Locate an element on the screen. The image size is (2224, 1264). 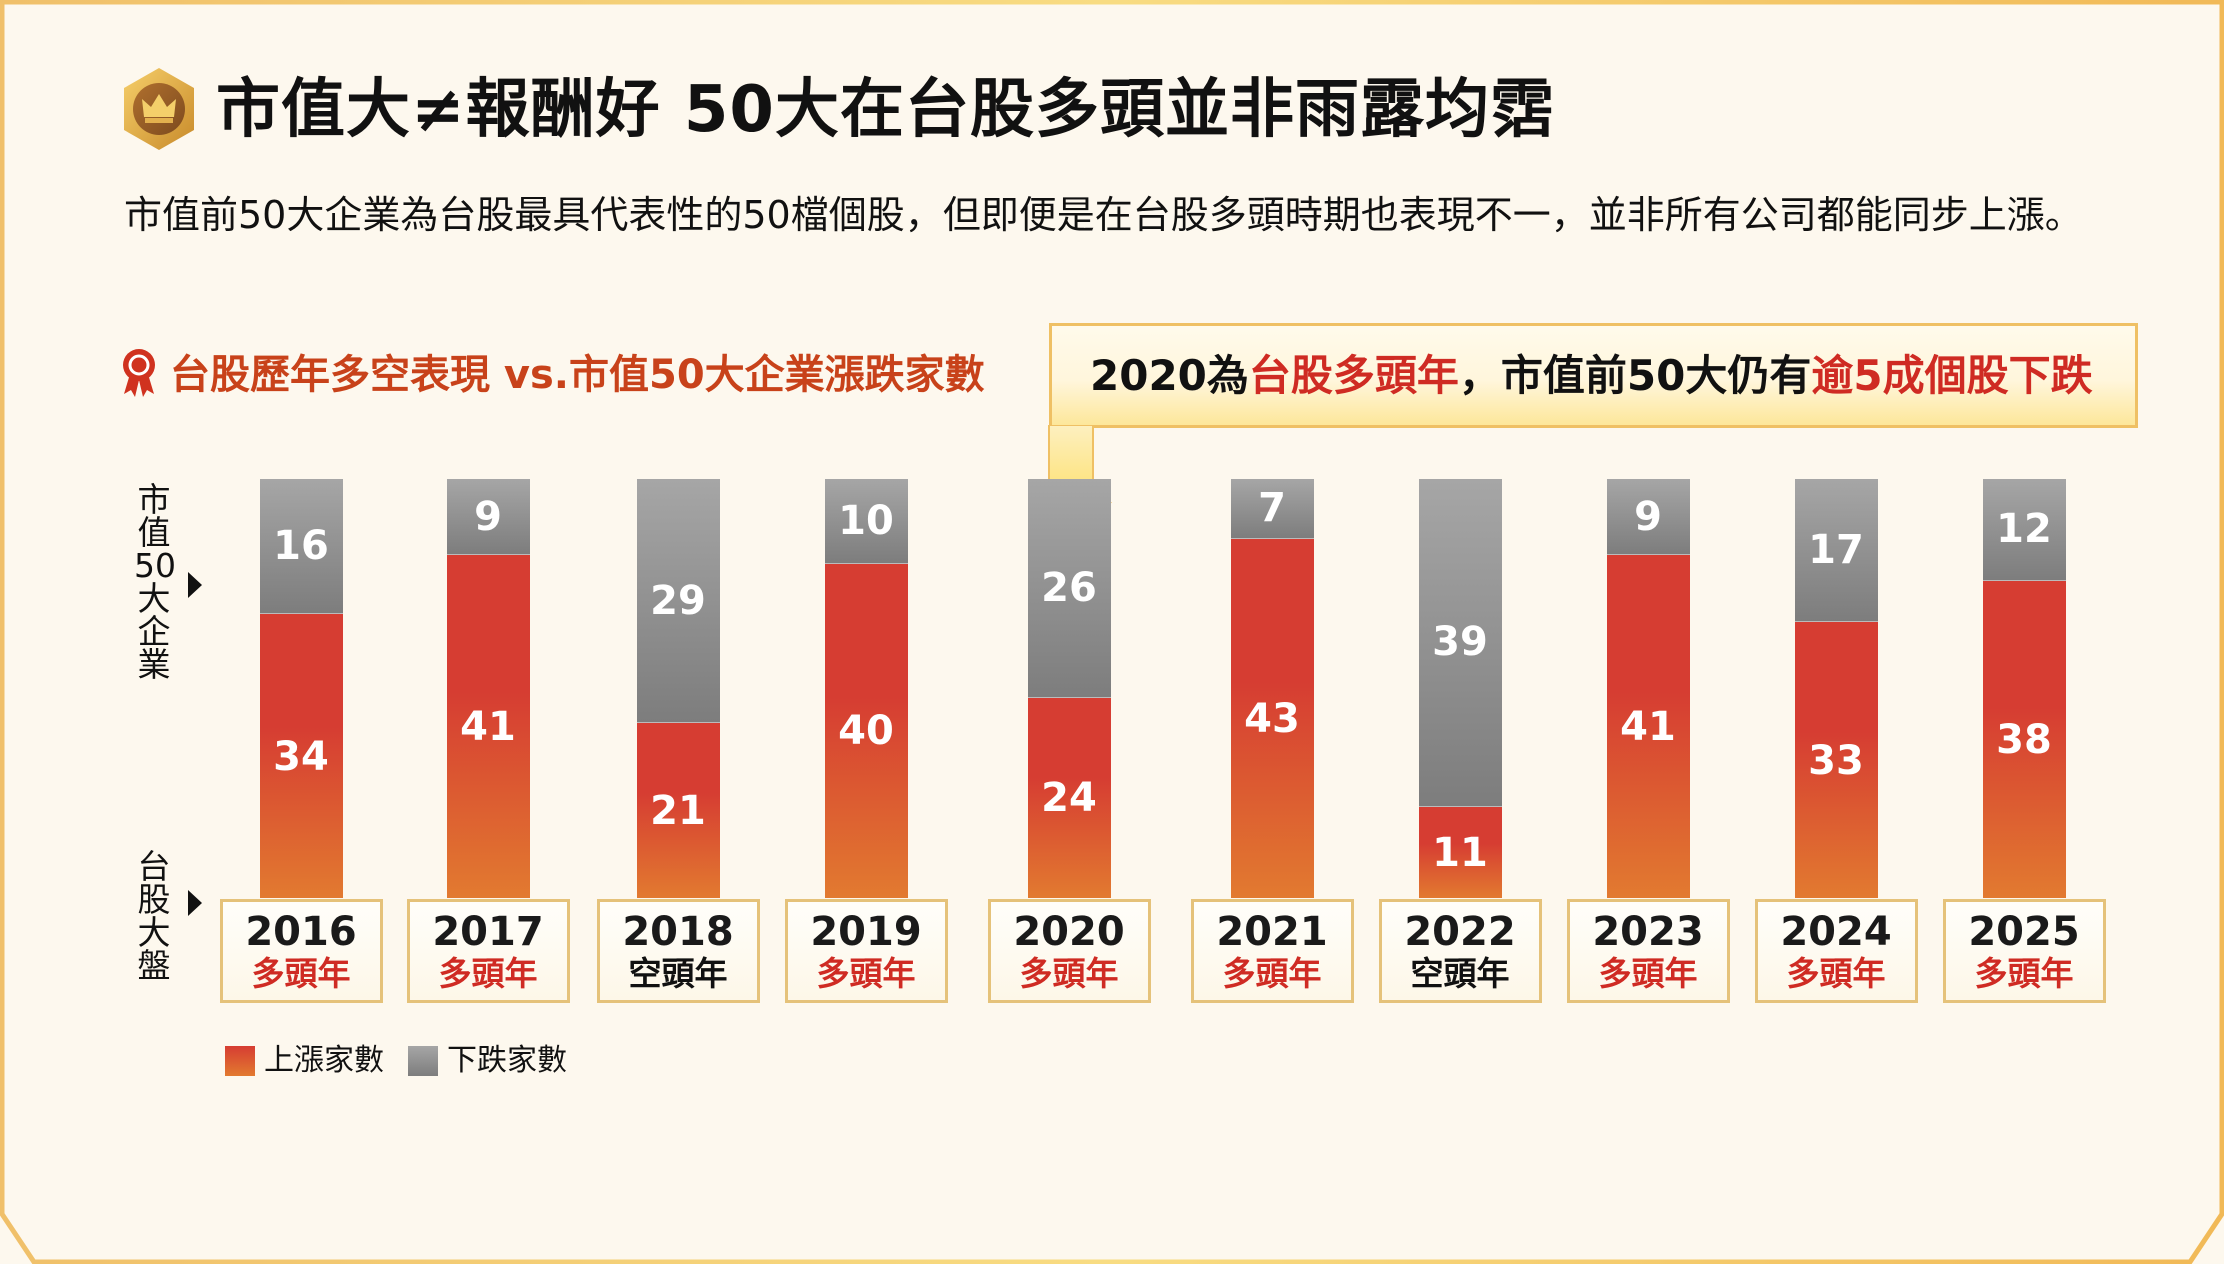
bar-down-2017: 9 is located at coordinates (488, 517).